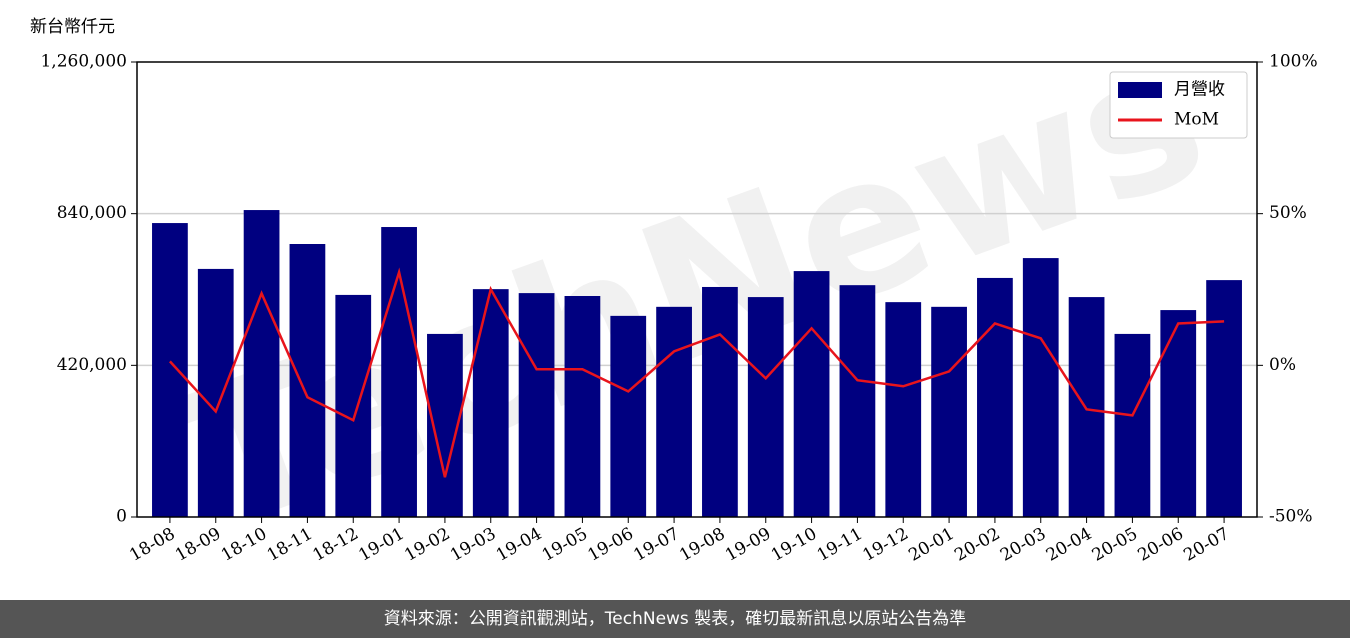  What do you see at coordinates (565, 545) in the screenshot?
I see `x-tick-label: 19-05` at bounding box center [565, 545].